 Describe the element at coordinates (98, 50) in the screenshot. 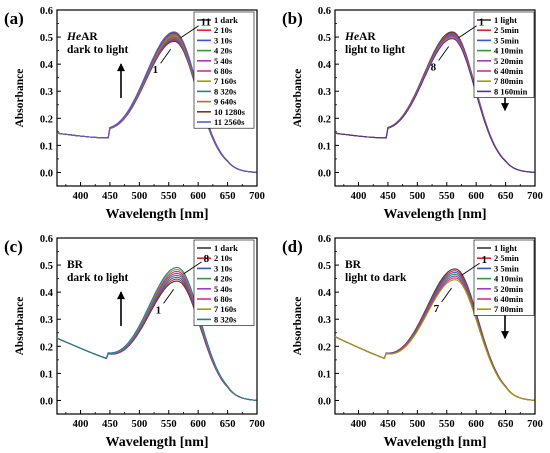

I see `panel-note: dark to light` at that location.